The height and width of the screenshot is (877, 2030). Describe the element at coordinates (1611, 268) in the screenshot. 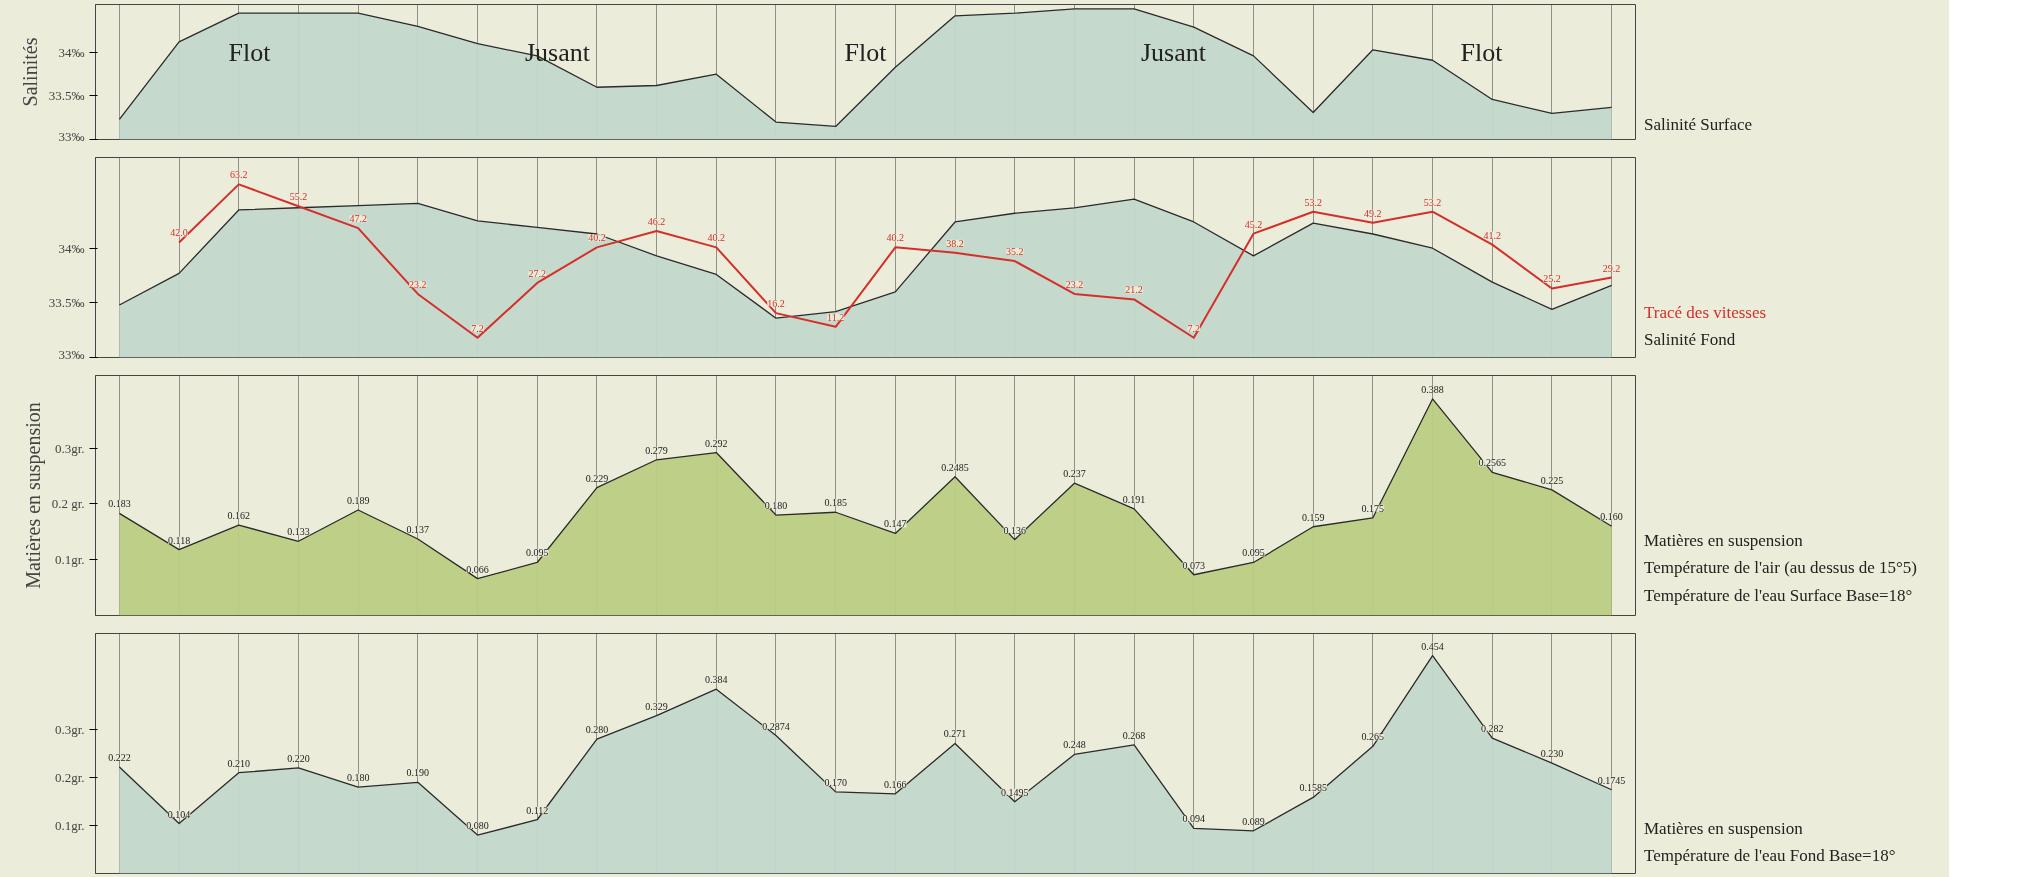

I see `data-label: 29.2` at that location.